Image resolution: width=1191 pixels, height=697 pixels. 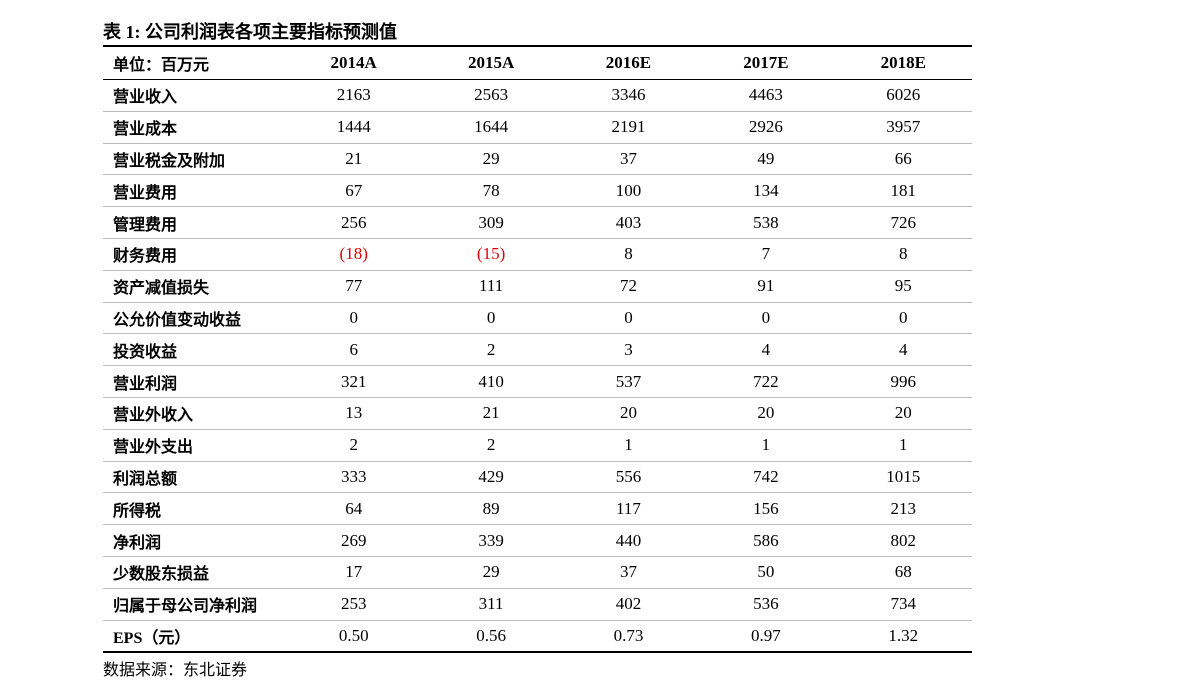 I want to click on table-cell: 213, so click(x=903, y=509).